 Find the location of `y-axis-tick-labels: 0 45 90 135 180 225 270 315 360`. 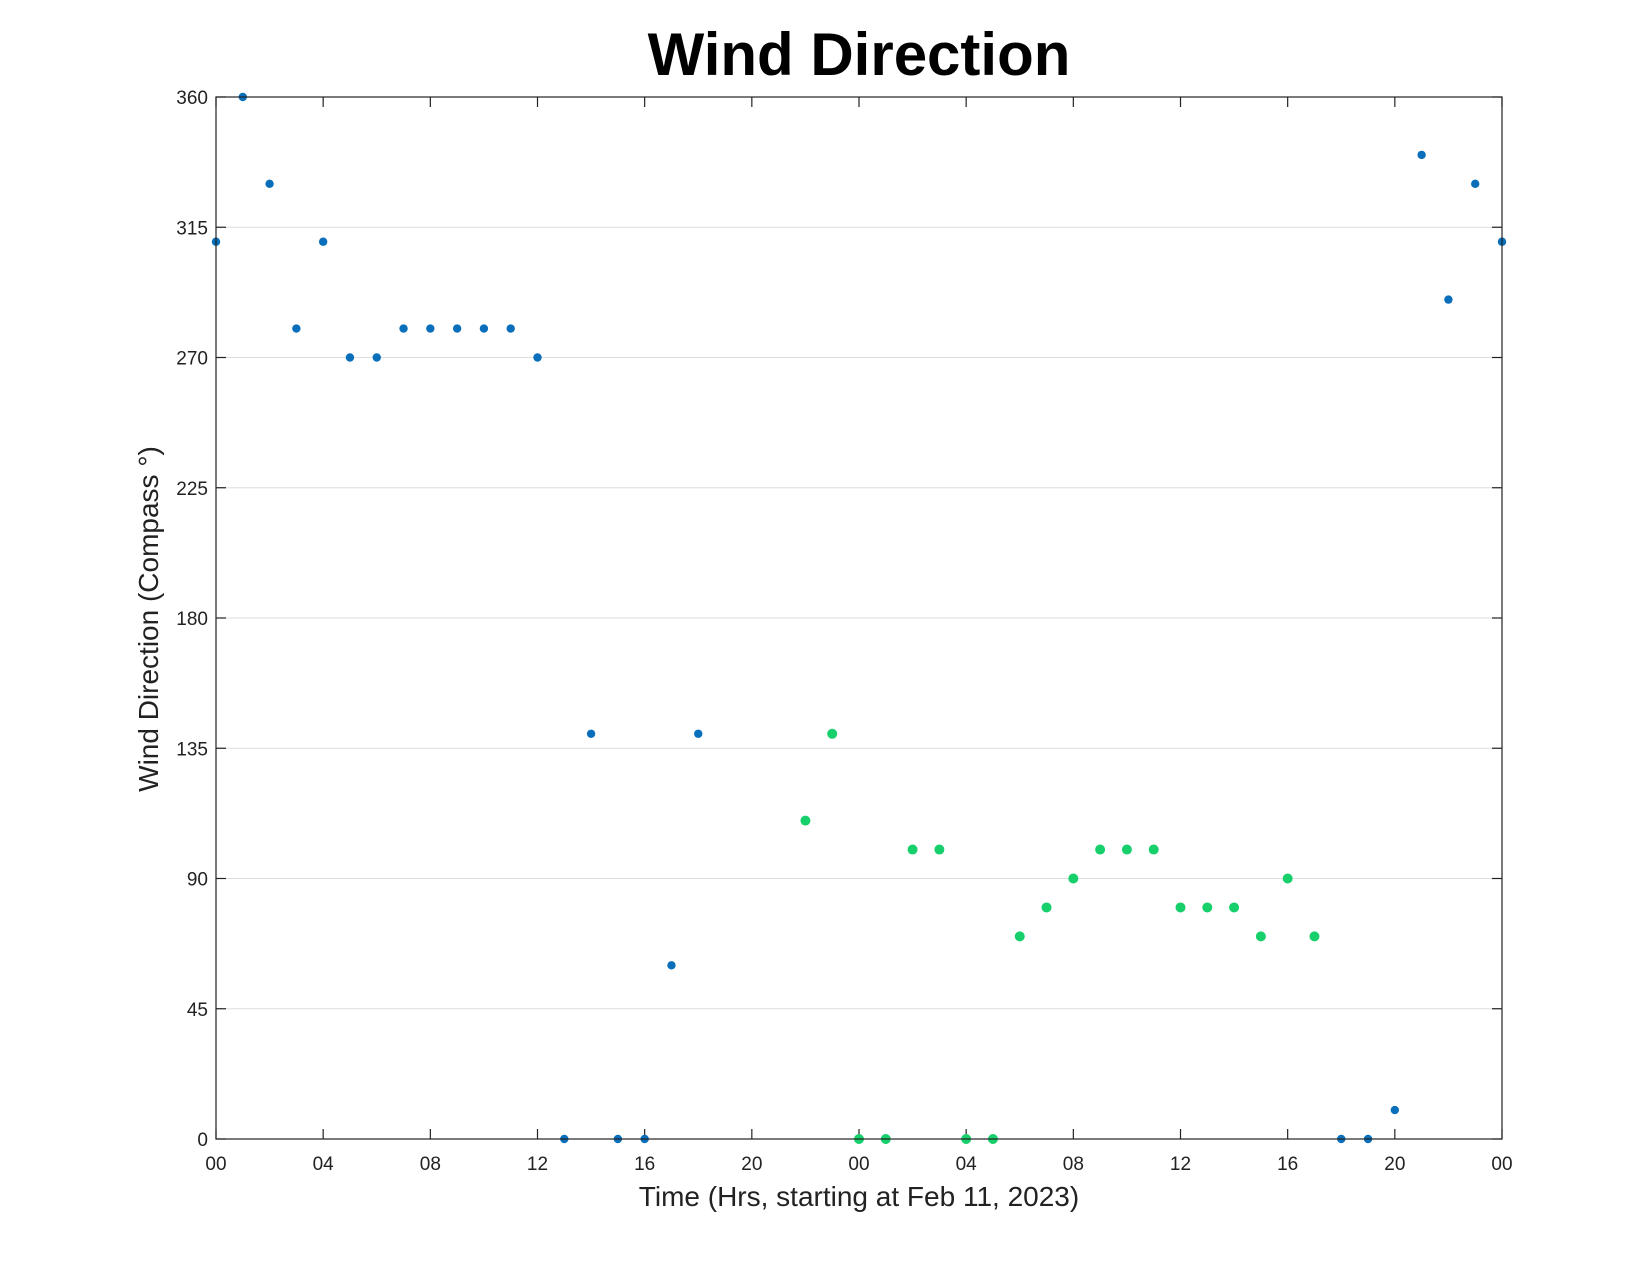

y-axis-tick-labels: 0 45 90 135 180 225 270 315 360 is located at coordinates (192, 619).